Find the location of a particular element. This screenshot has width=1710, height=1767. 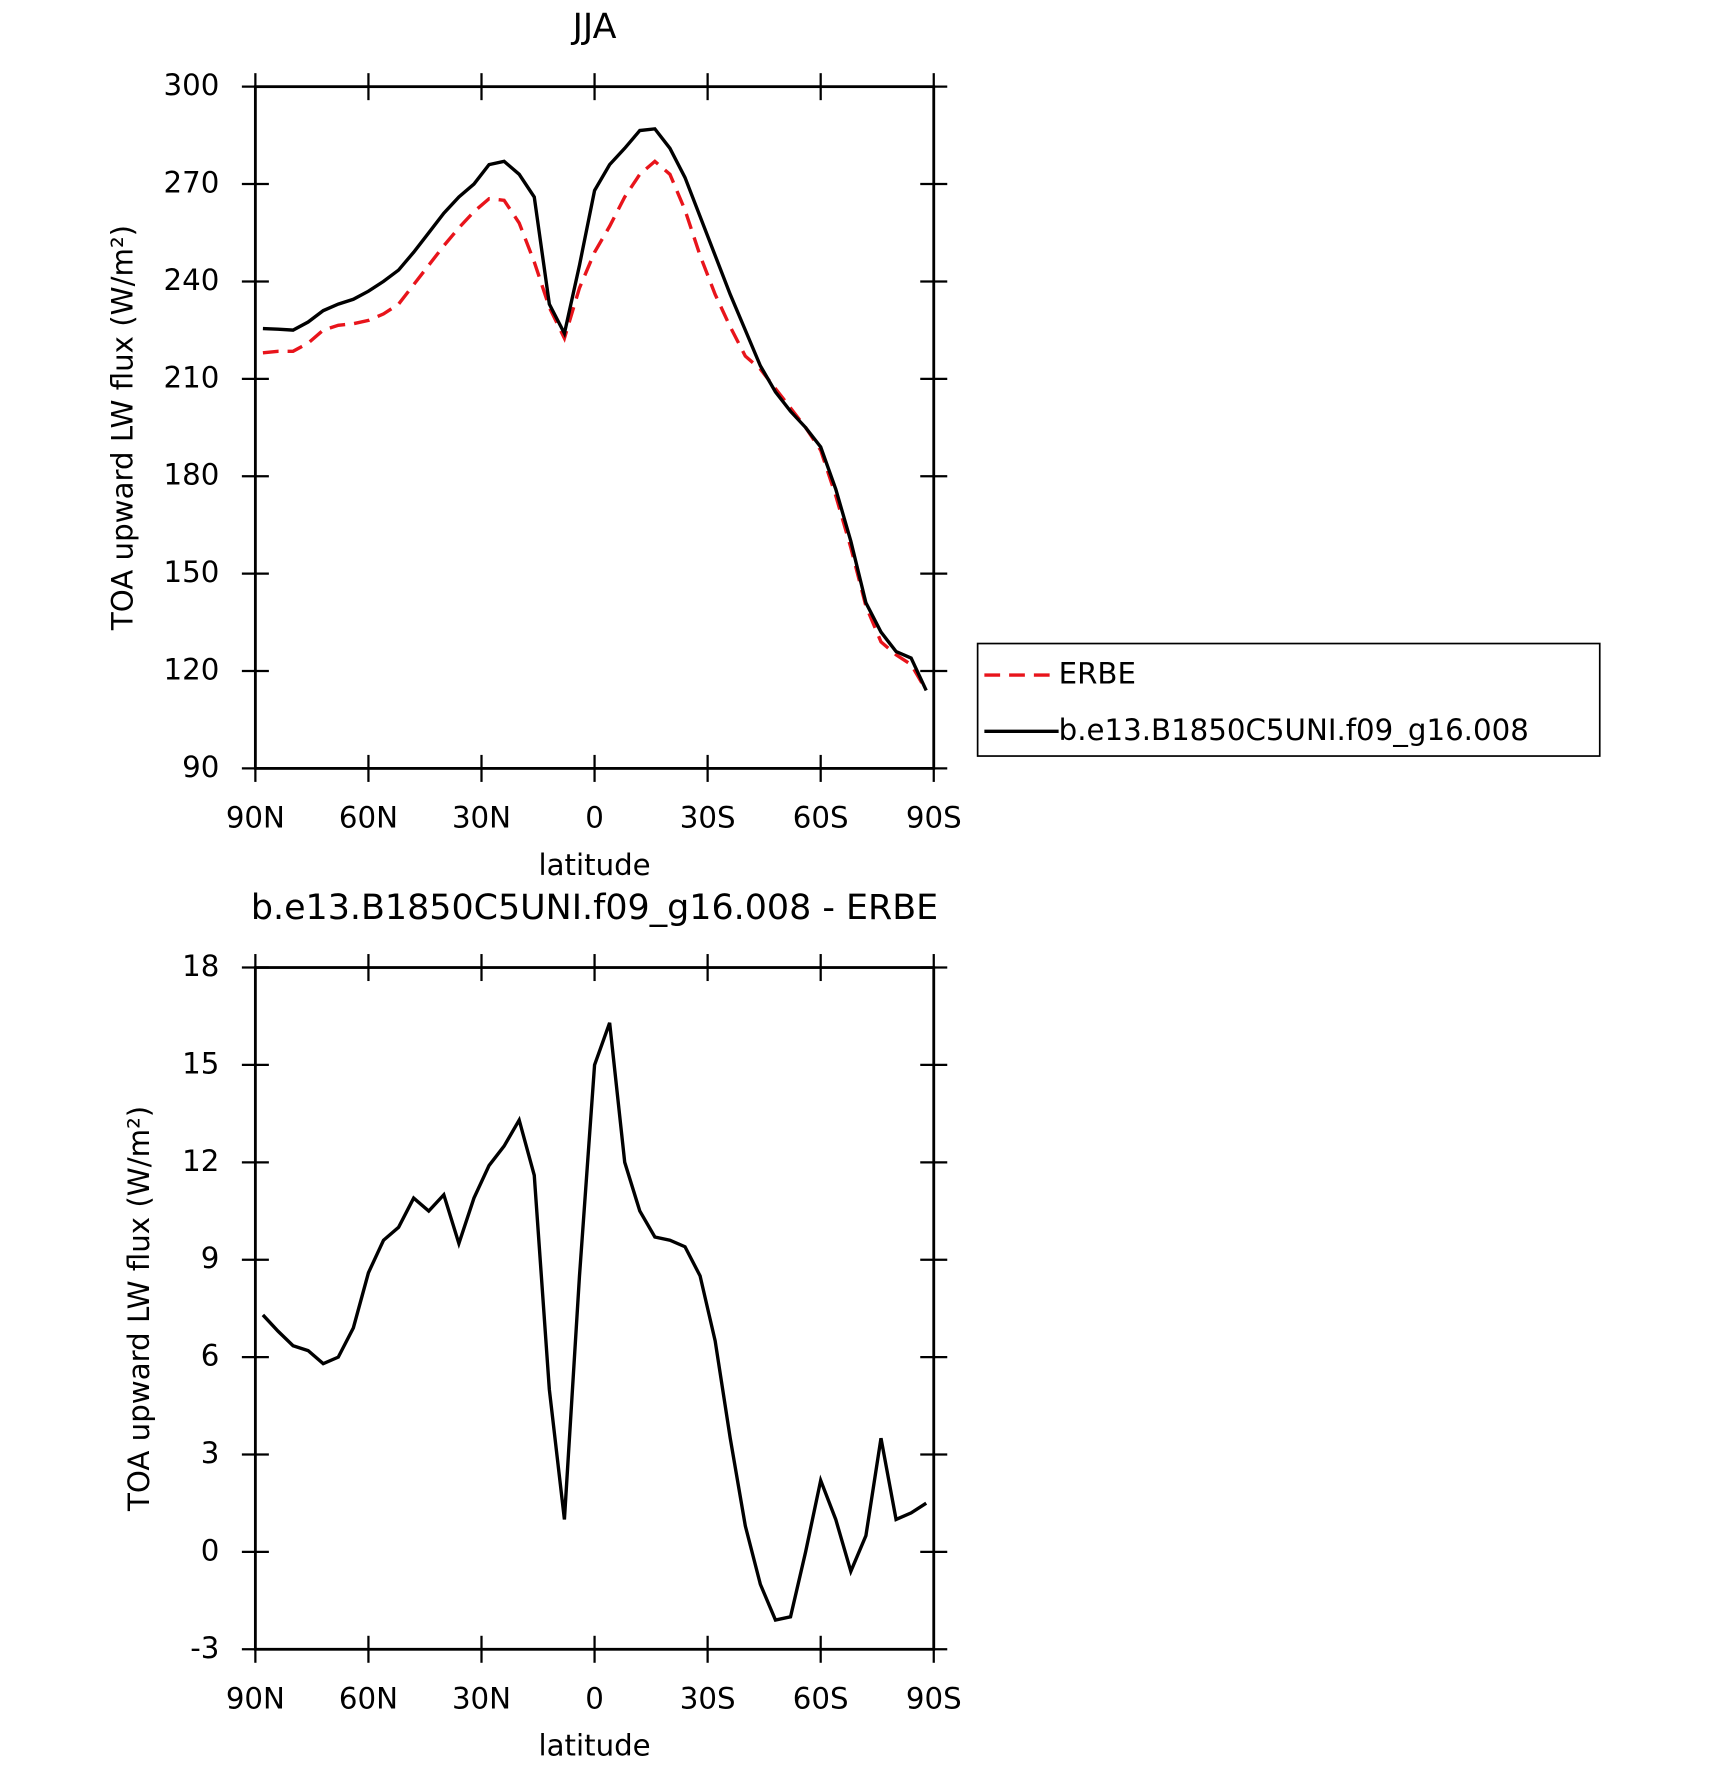

y-tick-label: 12 is located at coordinates (200, 1161).